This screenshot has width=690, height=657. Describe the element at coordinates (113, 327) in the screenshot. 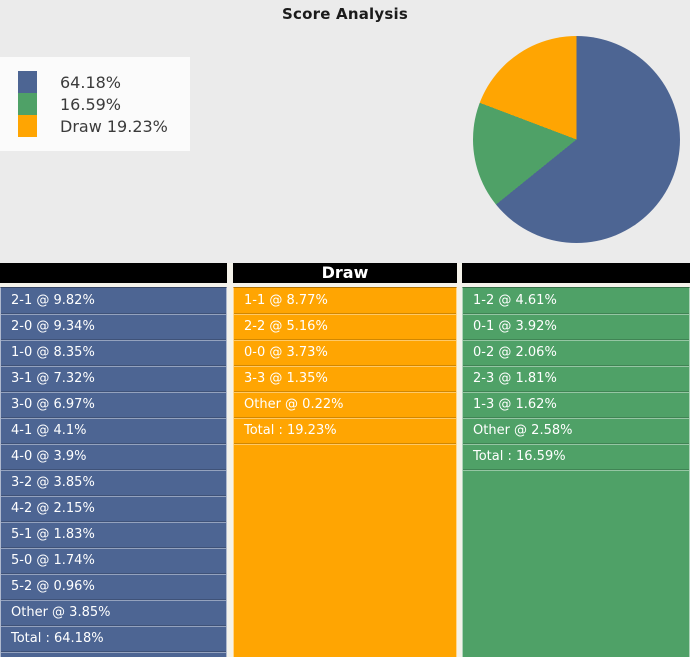

I see `table-row: 2-0 @ 9.34%` at that location.